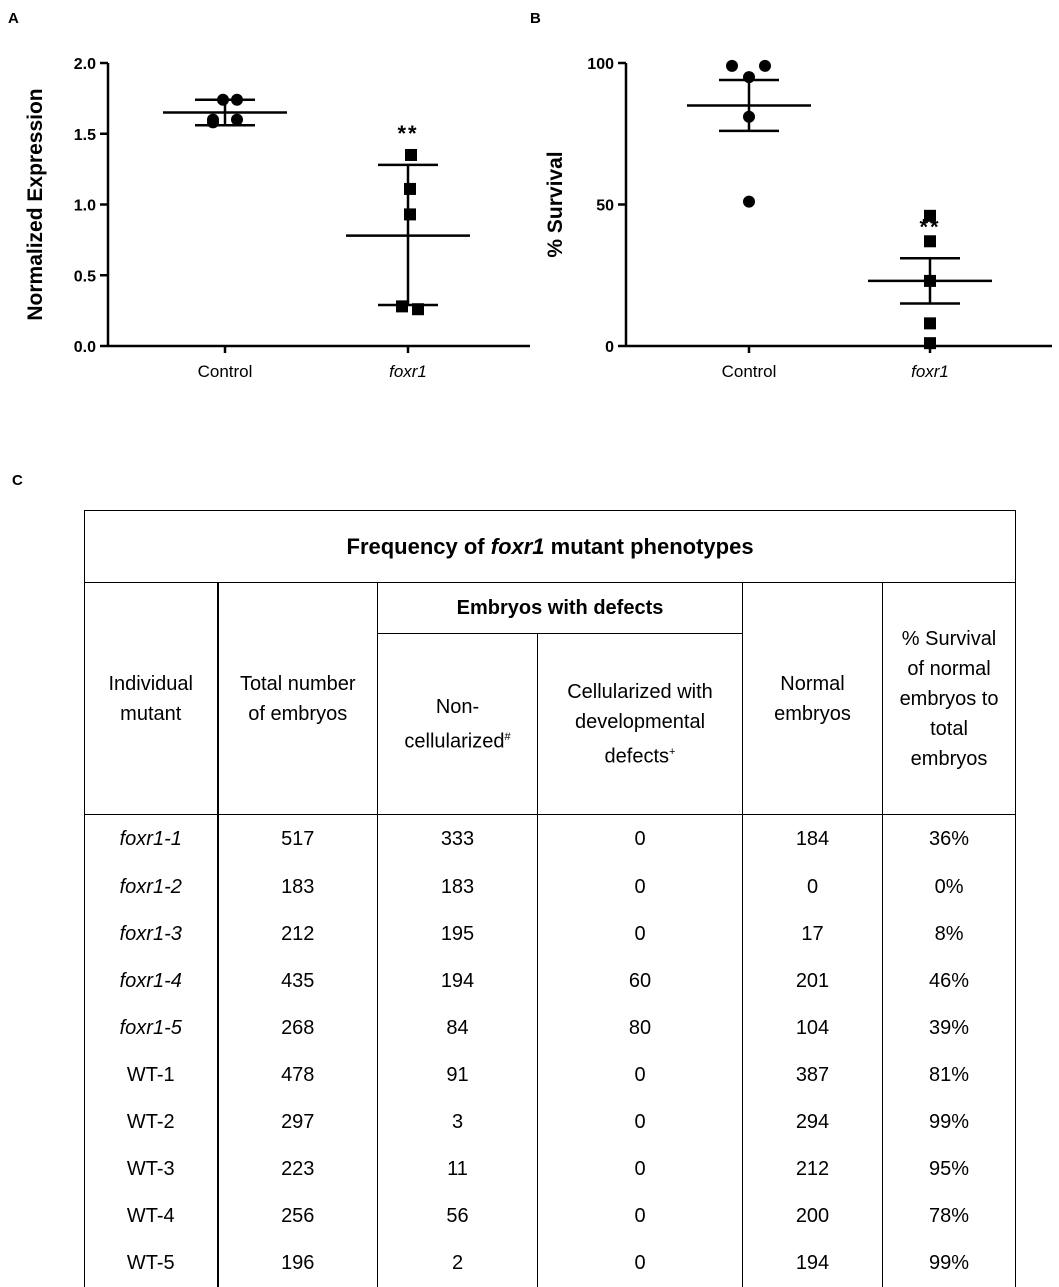 This screenshot has width=1059, height=1287. What do you see at coordinates (949, 981) in the screenshot?
I see `cell-survival: 46%` at bounding box center [949, 981].